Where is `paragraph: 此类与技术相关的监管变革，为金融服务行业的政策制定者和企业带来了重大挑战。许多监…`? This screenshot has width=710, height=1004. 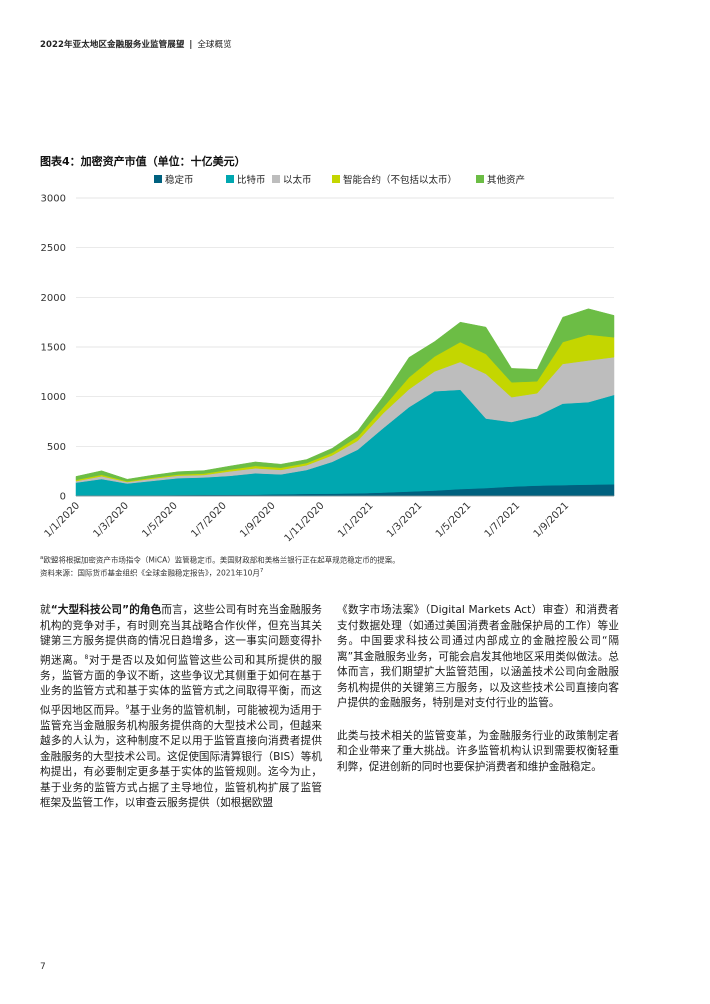
paragraph: 此类与技术相关的监管变革，为金融服务行业的政策制定者和企业带来了重大挑战。许多监… is located at coordinates (478, 751).